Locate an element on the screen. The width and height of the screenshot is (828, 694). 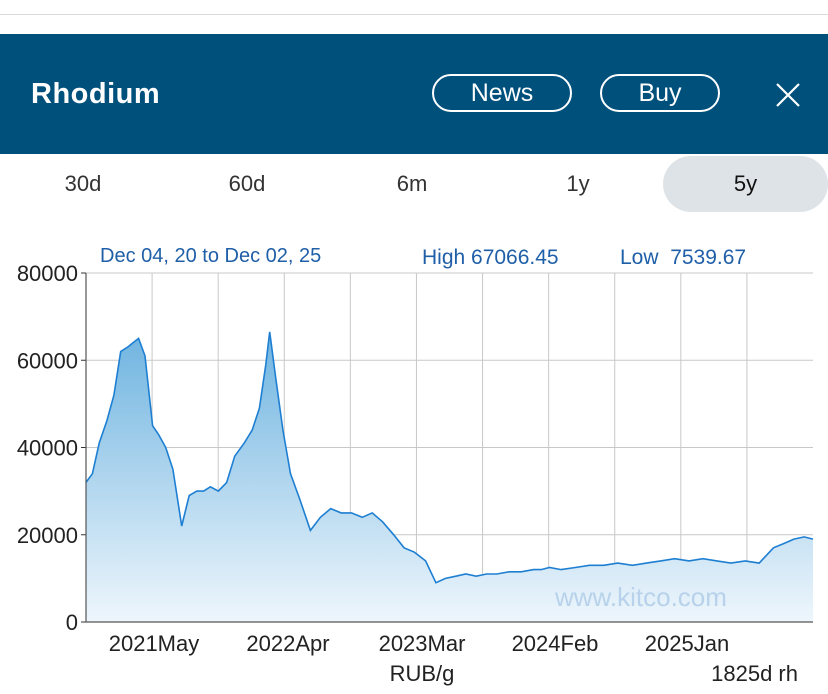
watermark: www.kitco.com is located at coordinates (640, 597).